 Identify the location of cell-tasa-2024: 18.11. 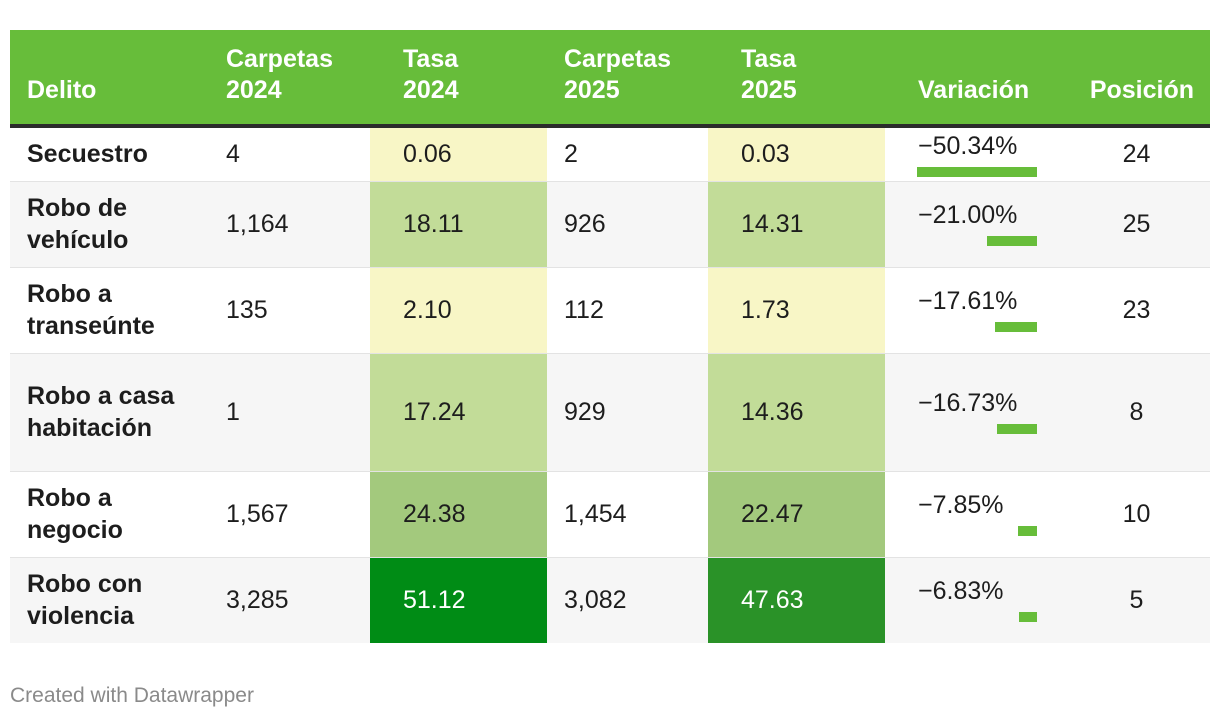
(458, 224).